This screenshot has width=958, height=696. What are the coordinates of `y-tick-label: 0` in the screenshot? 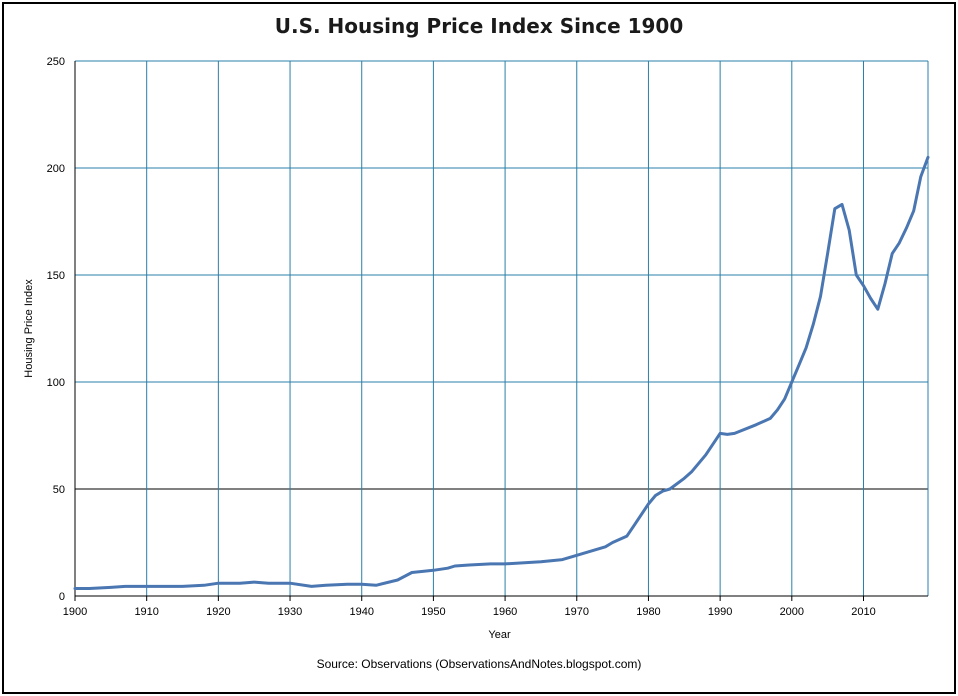 It's located at (62, 597).